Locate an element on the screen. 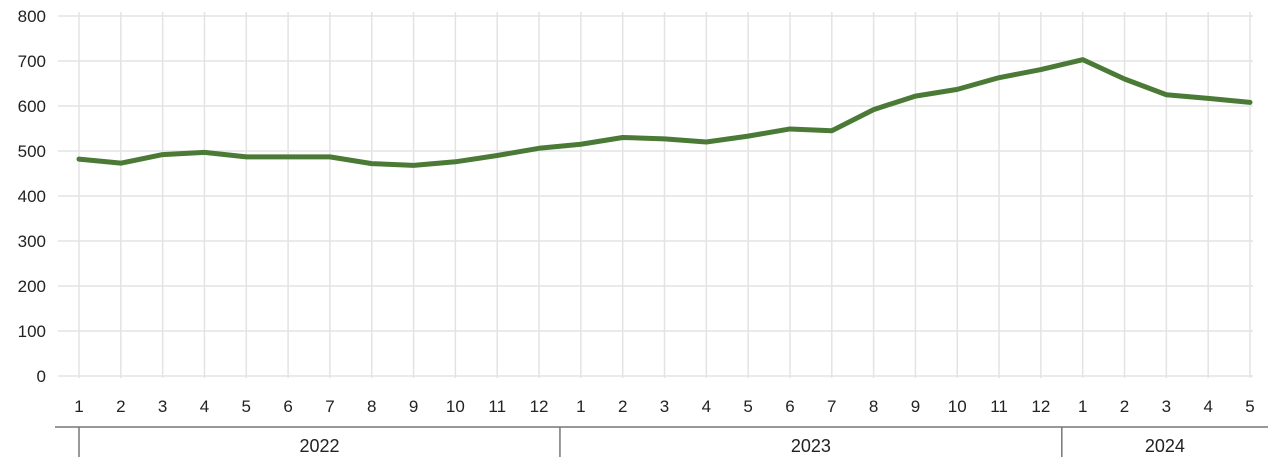  y-tick-label: 300 is located at coordinates (32, 241).